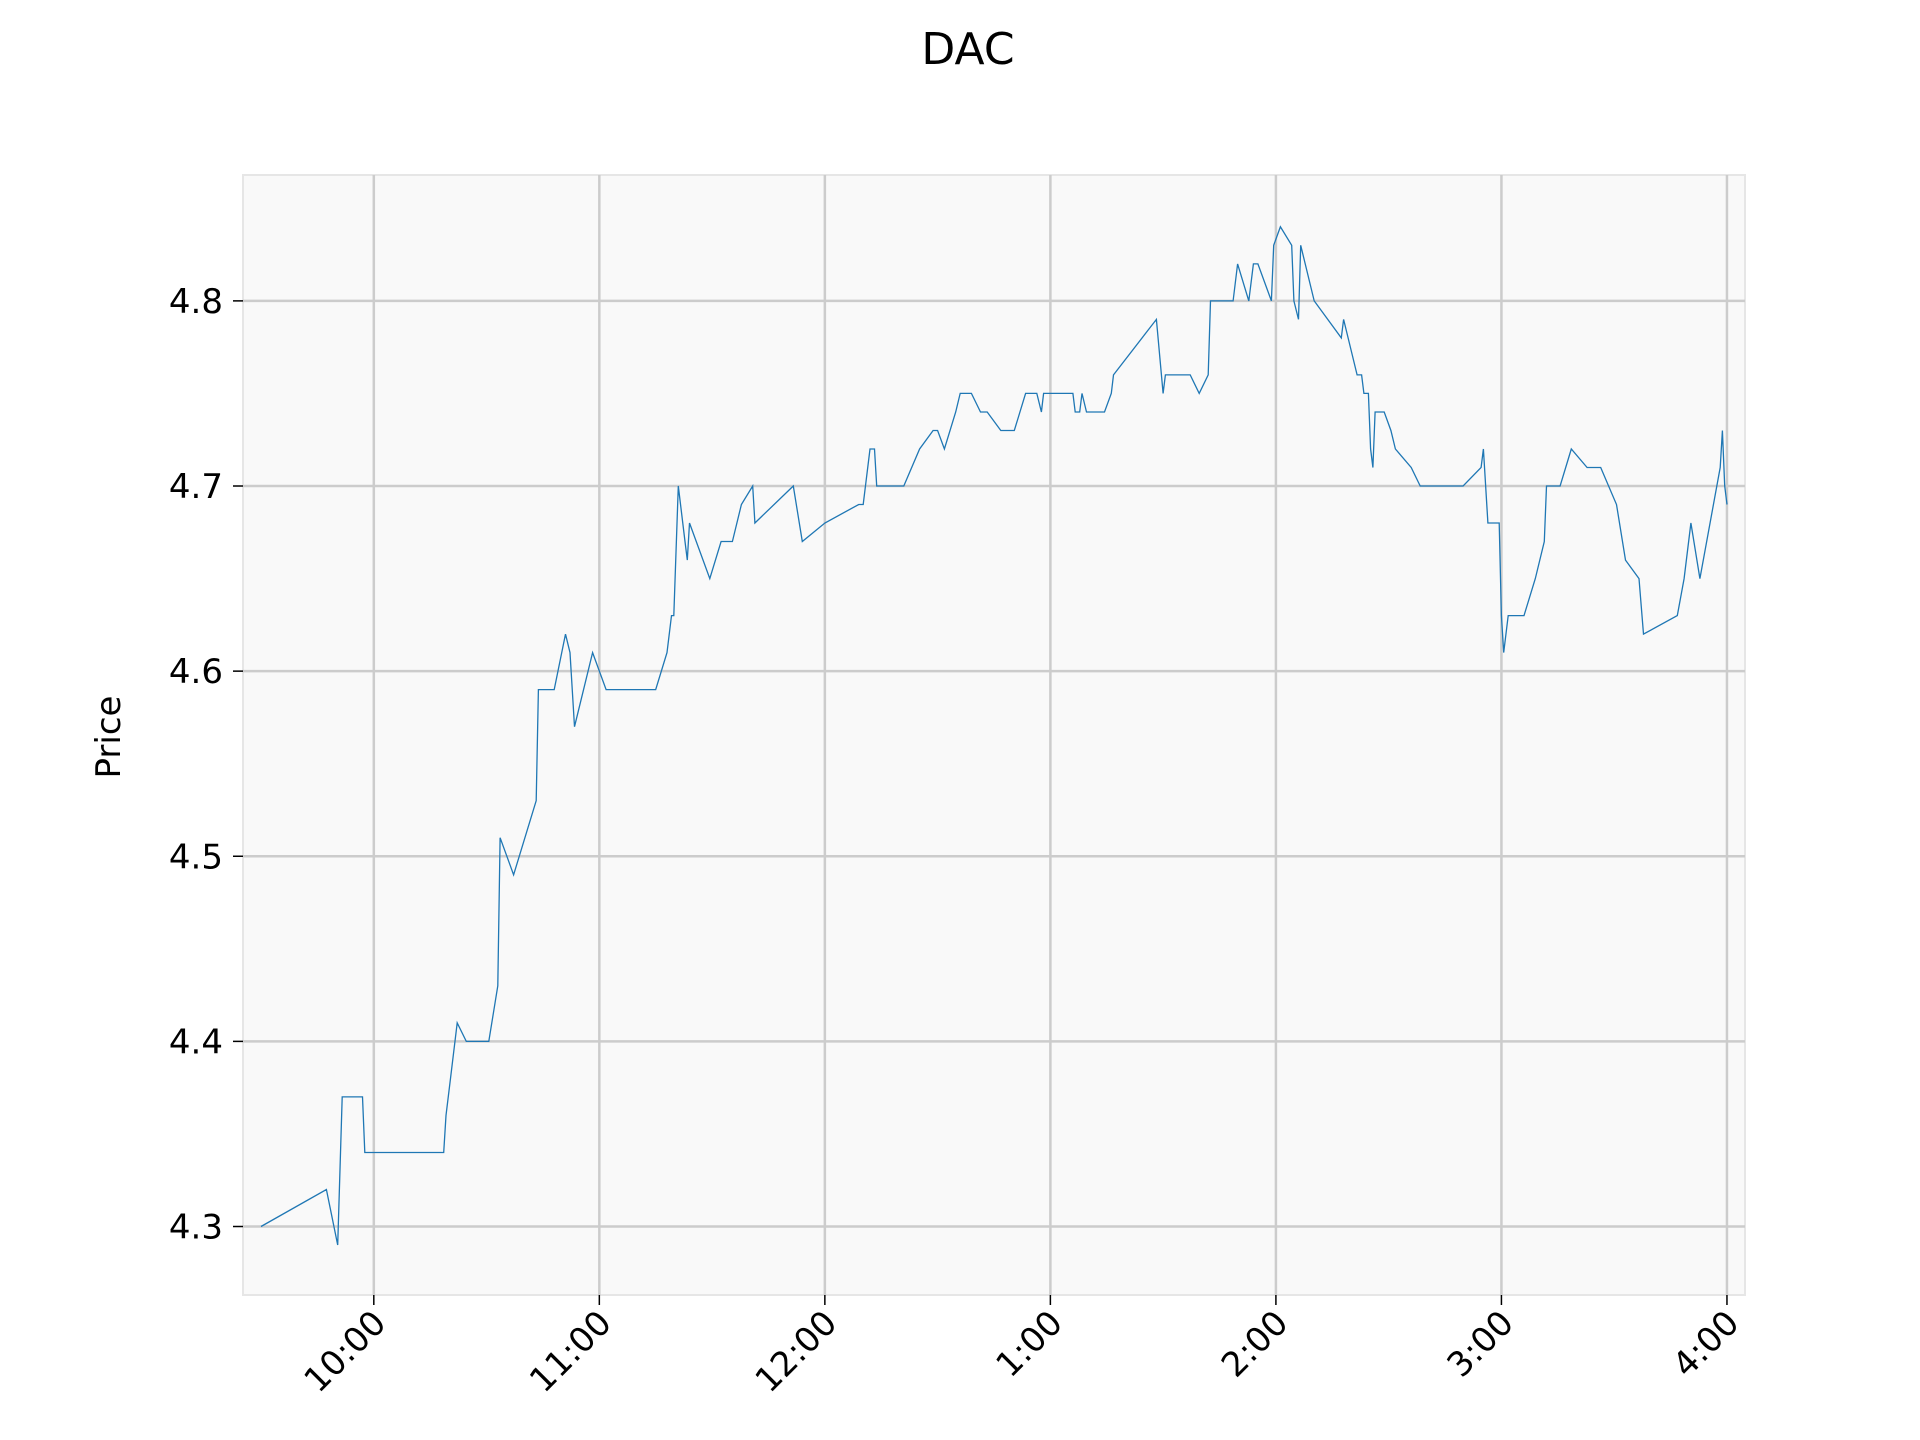 The width and height of the screenshot is (1920, 1440). I want to click on y-tick-label: 4.3, so click(196, 1228).